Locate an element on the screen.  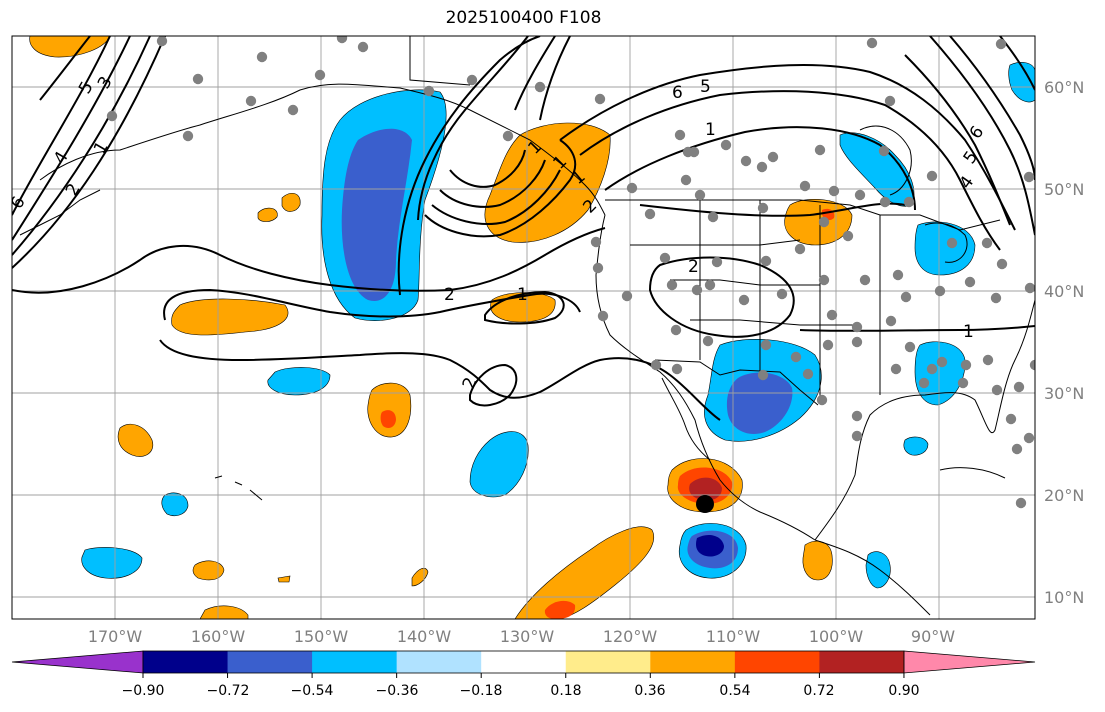
positive-anomaly-aleutian is located at coordinates (70, 47).